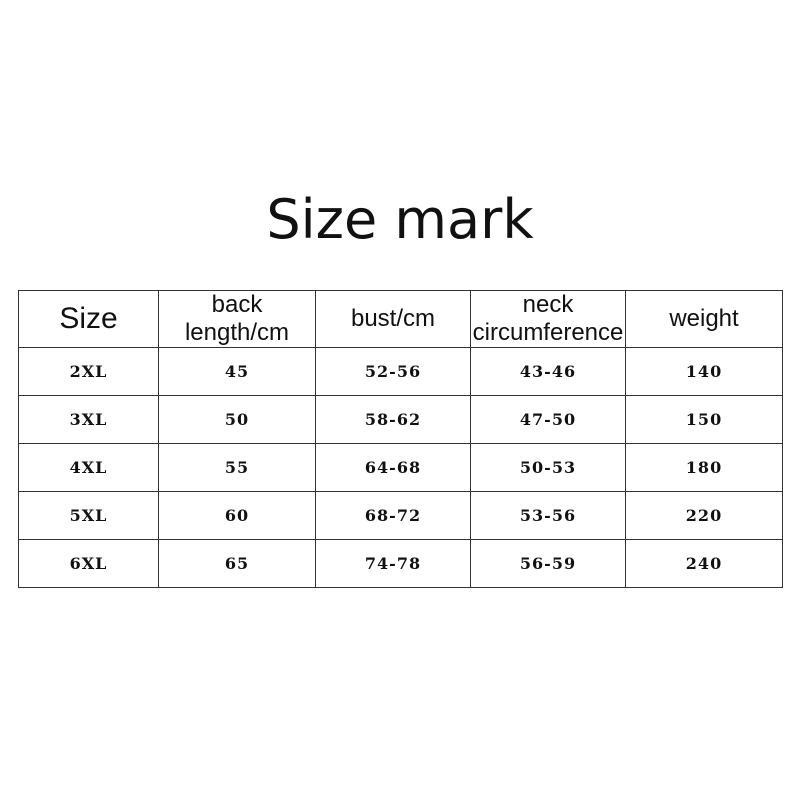 This screenshot has width=800, height=800. What do you see at coordinates (548, 371) in the screenshot?
I see `table-cell: 43-46` at bounding box center [548, 371].